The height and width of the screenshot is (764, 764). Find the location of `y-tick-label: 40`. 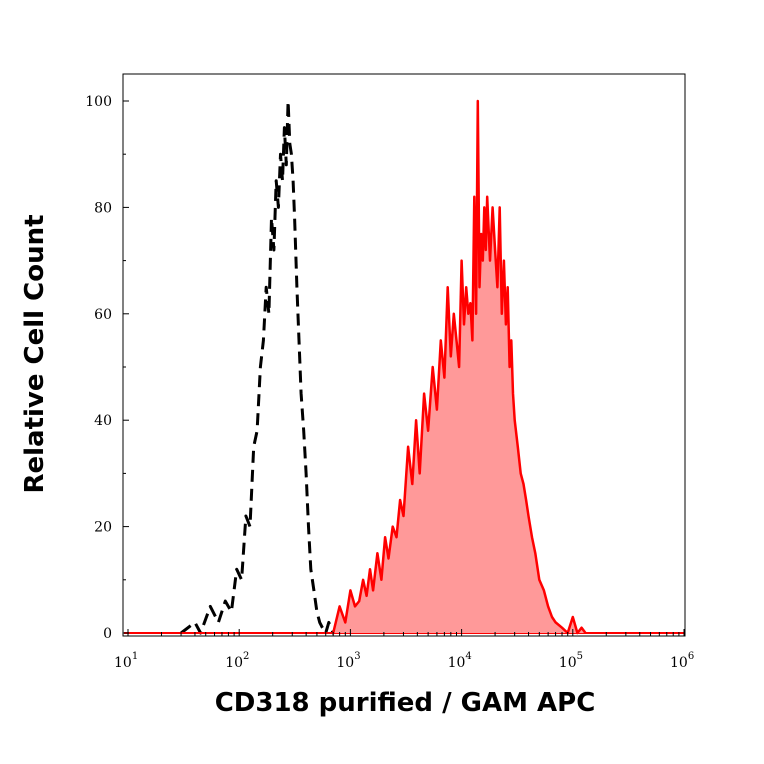

y-tick-label: 40 is located at coordinates (103, 421).